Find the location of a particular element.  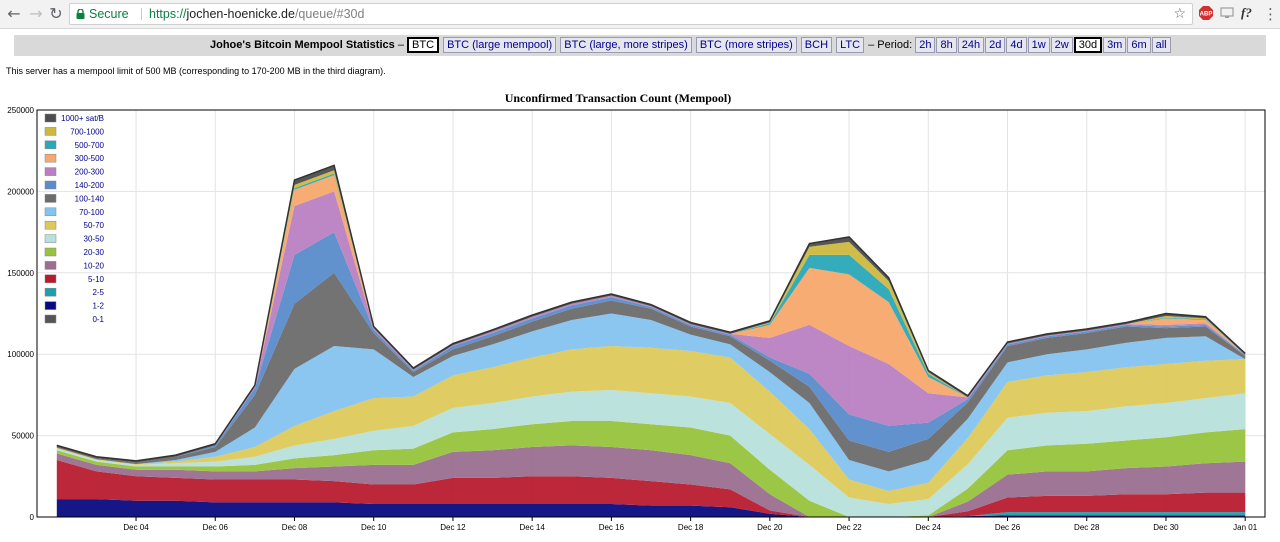

y-tick-label: 200000 is located at coordinates (20, 191).